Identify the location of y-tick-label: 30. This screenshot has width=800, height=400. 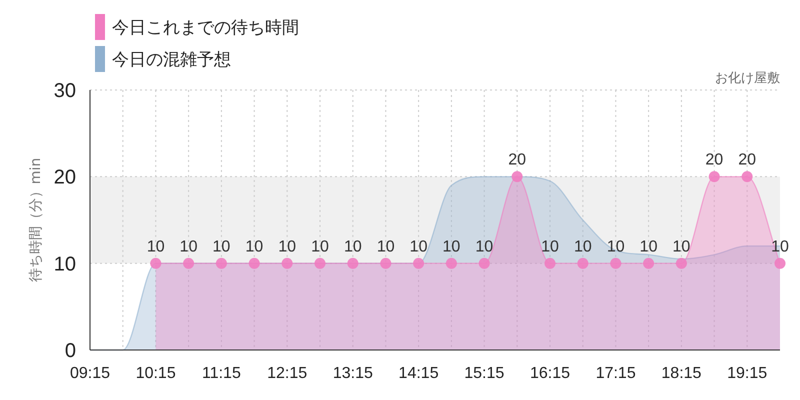
(65, 91).